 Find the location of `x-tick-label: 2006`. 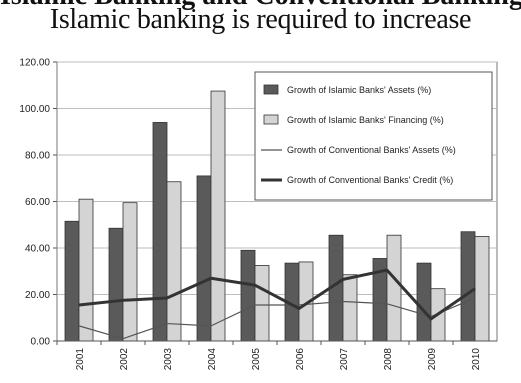

x-tick-label: 2006 is located at coordinates (300, 359).